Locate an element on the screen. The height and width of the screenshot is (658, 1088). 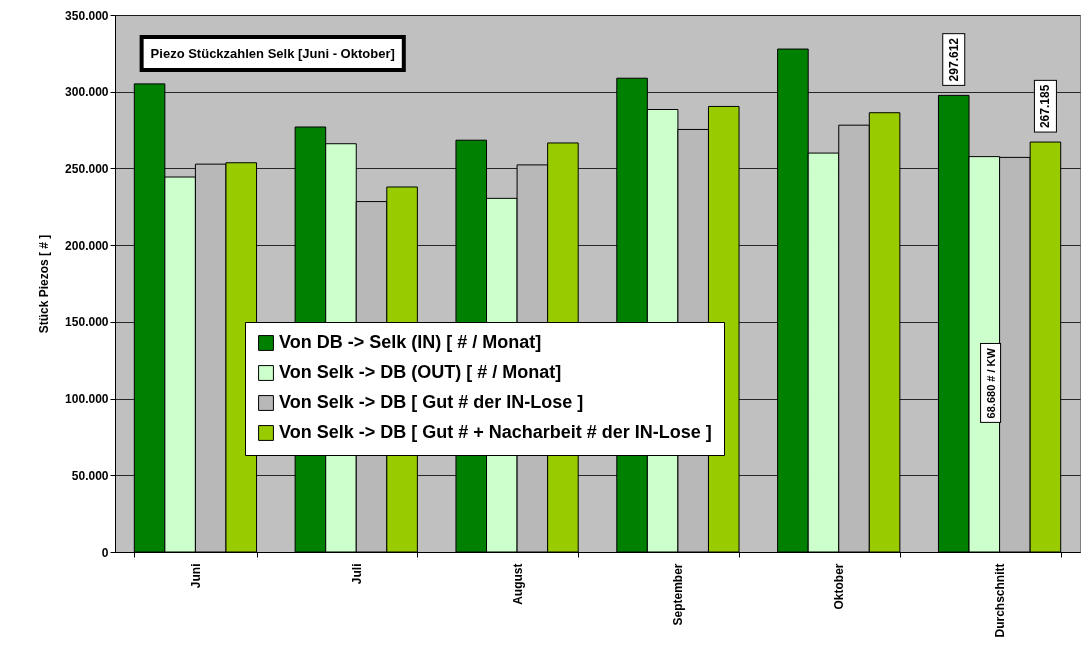
x-tick-label: Juli is located at coordinates (356, 574).